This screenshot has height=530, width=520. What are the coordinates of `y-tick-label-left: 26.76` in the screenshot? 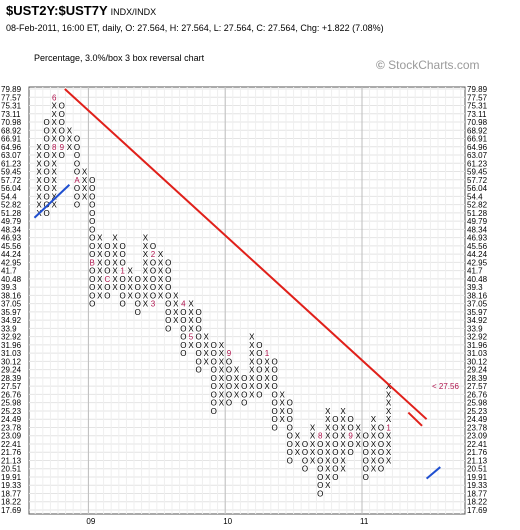 It's located at (11, 394).